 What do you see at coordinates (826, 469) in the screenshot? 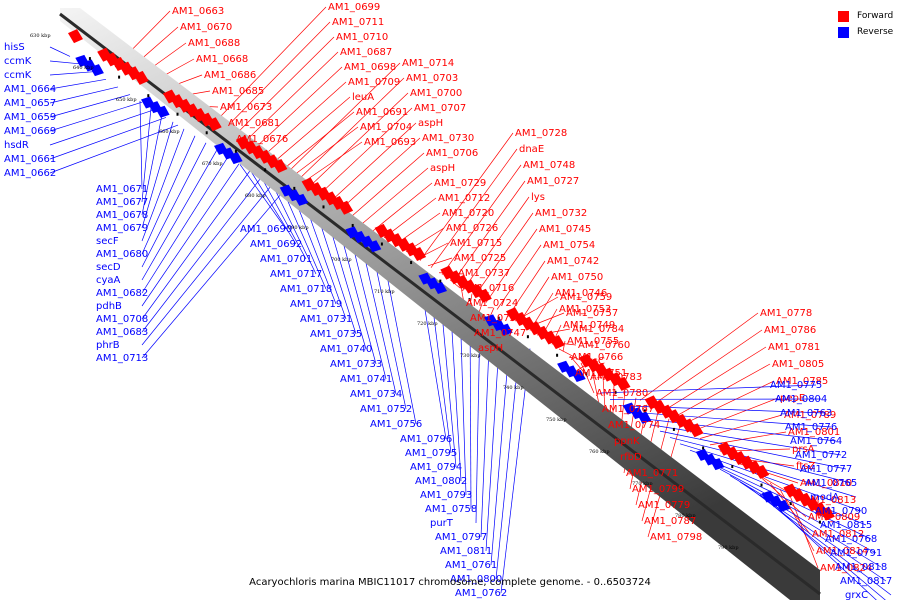
I see `reverse-label-am1-0777: AM1_0777` at bounding box center [826, 469].